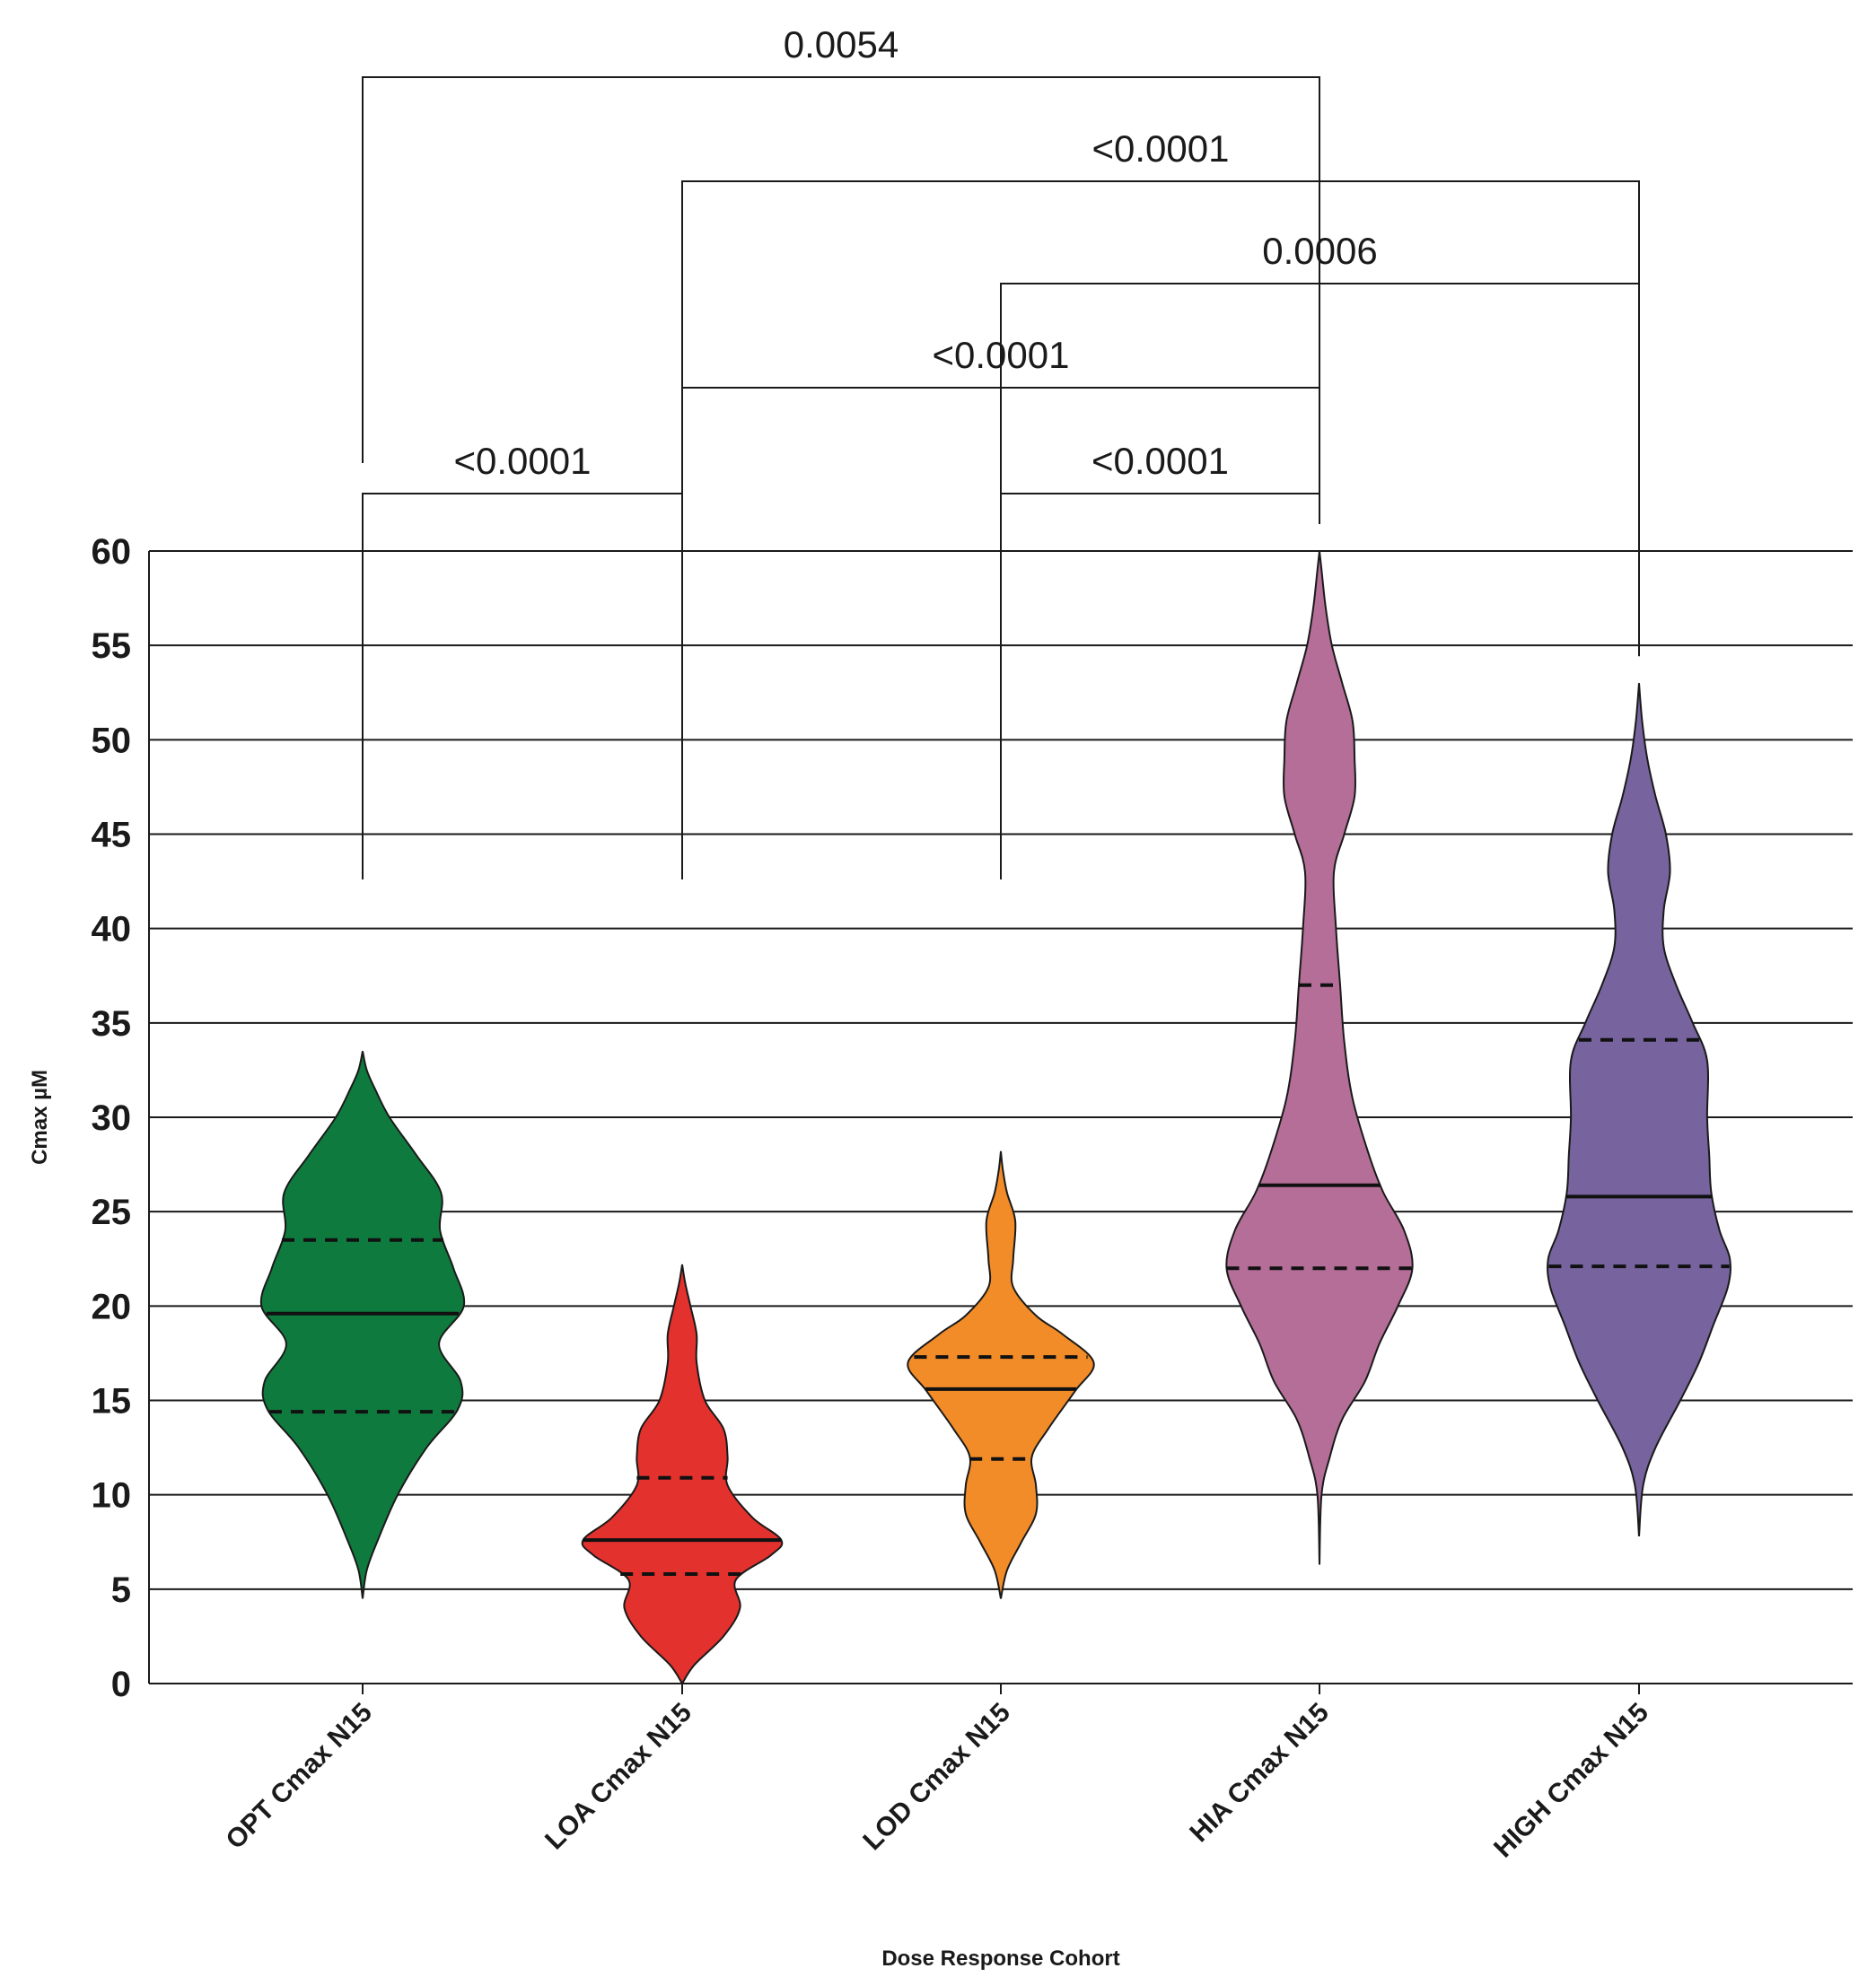 This screenshot has height=1977, width=1876. I want to click on y-tick-label: 15, so click(112, 1402).